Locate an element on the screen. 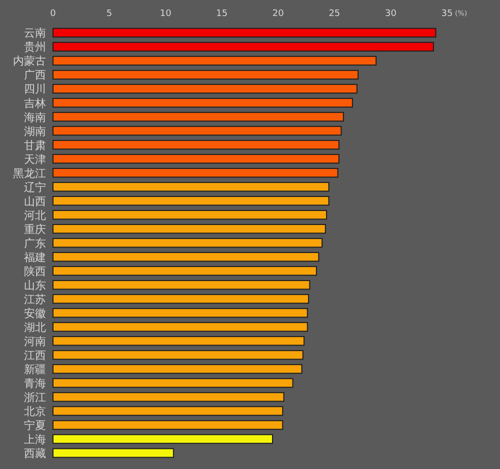 This screenshot has width=500, height=469. y-tick-label: 安徽 is located at coordinates (35, 313).